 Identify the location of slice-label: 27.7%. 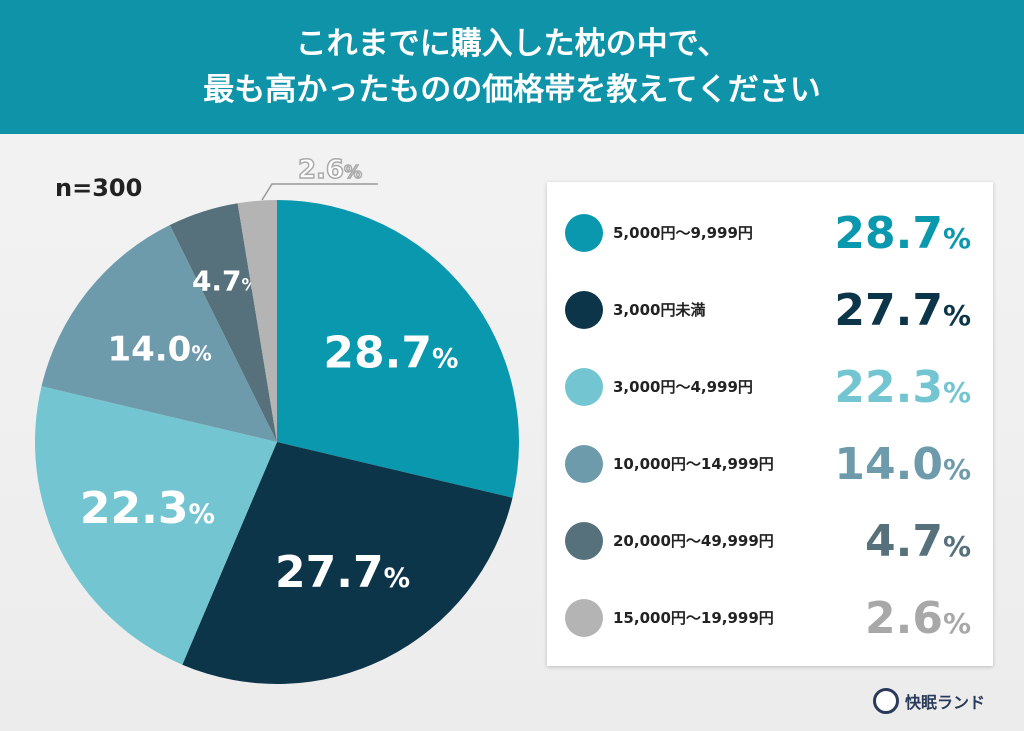
(342, 572).